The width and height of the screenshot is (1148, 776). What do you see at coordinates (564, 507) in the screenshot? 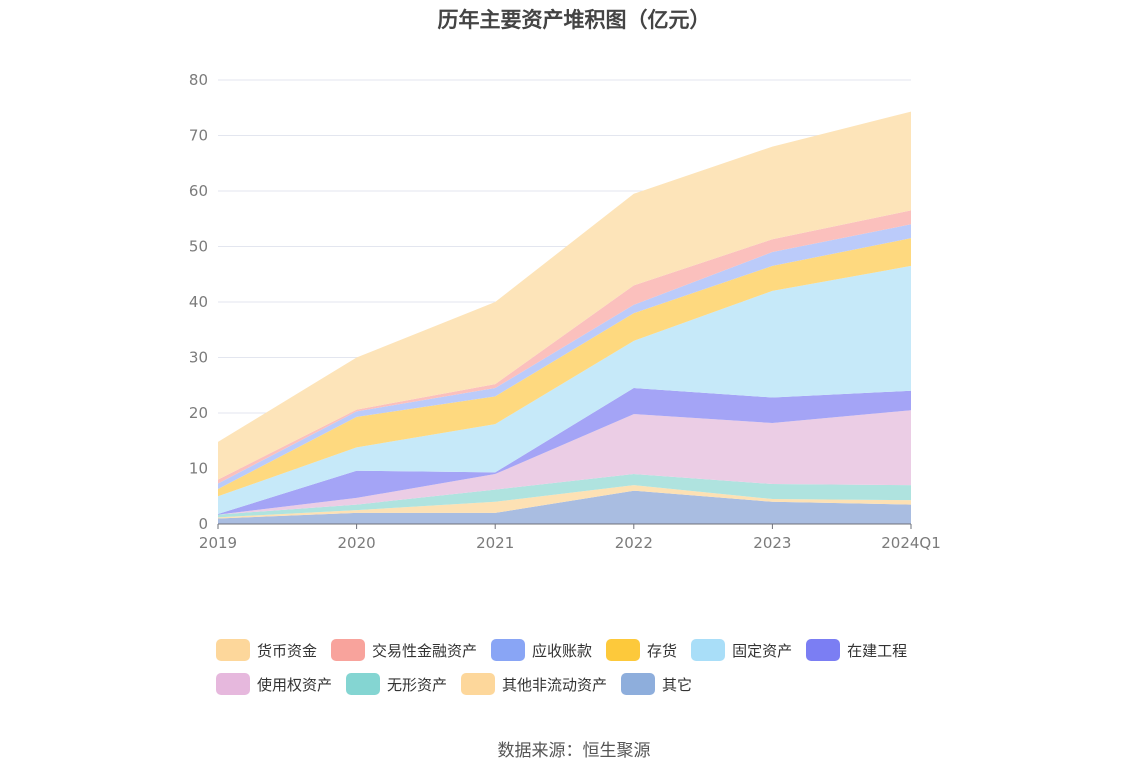
I see `area-其它` at bounding box center [564, 507].